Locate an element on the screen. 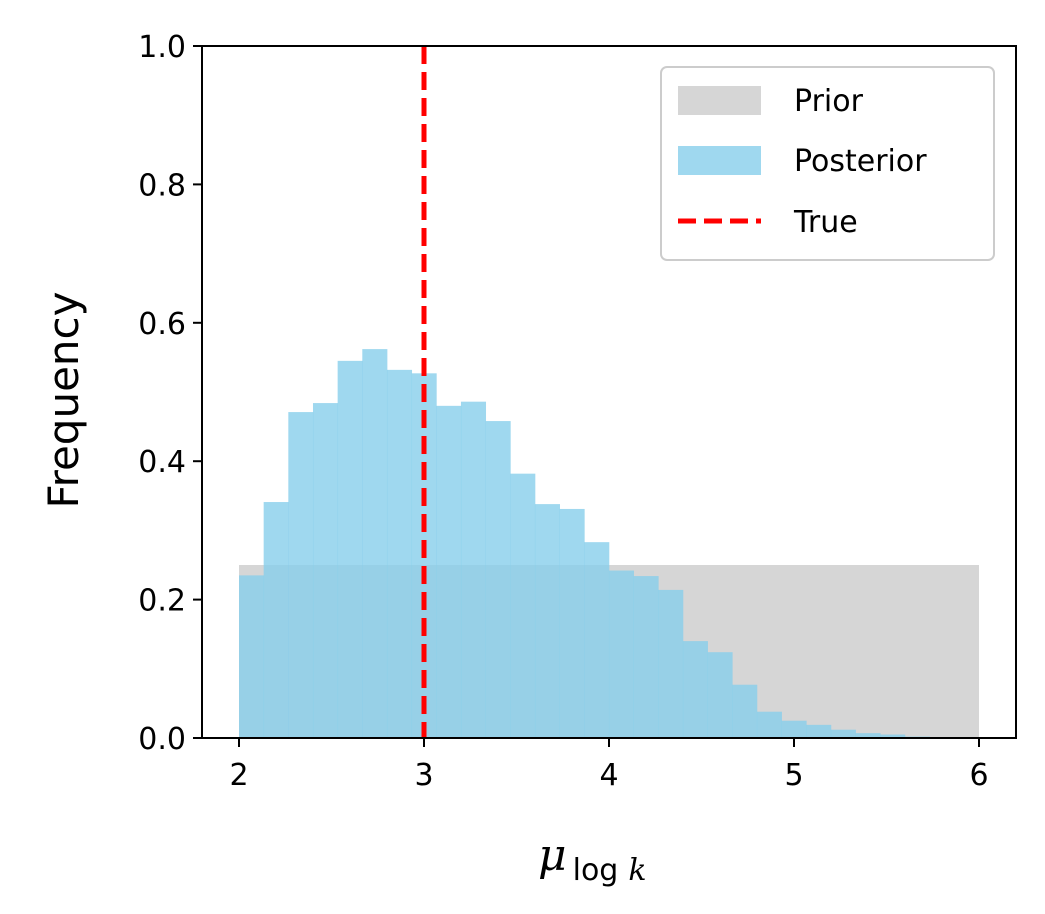 This screenshot has height=914, width=1045. y-tick-label: 1.0 is located at coordinates (162, 47).